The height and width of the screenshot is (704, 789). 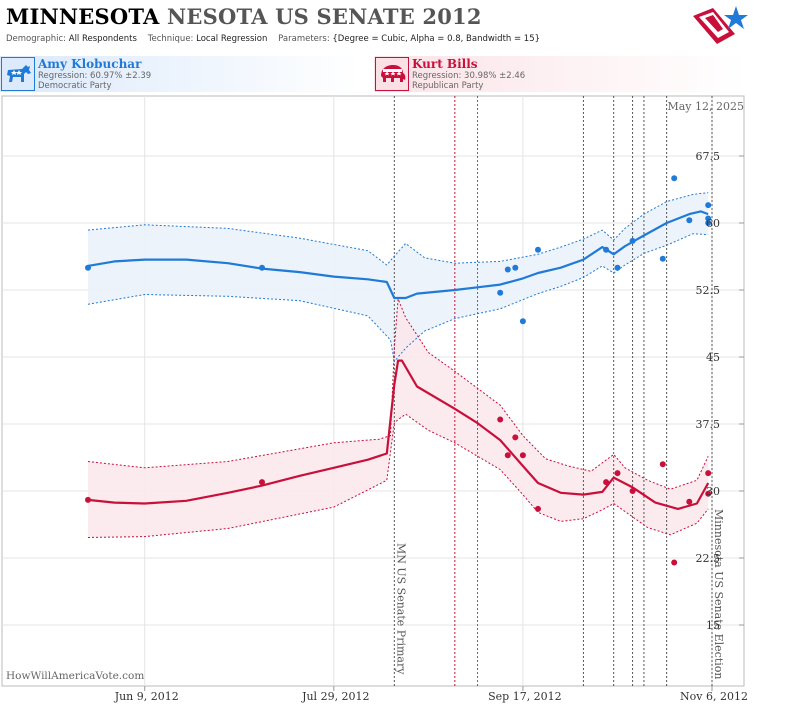 What do you see at coordinates (708, 156) in the screenshot?
I see `y-tick-label: 67.5` at bounding box center [708, 156].